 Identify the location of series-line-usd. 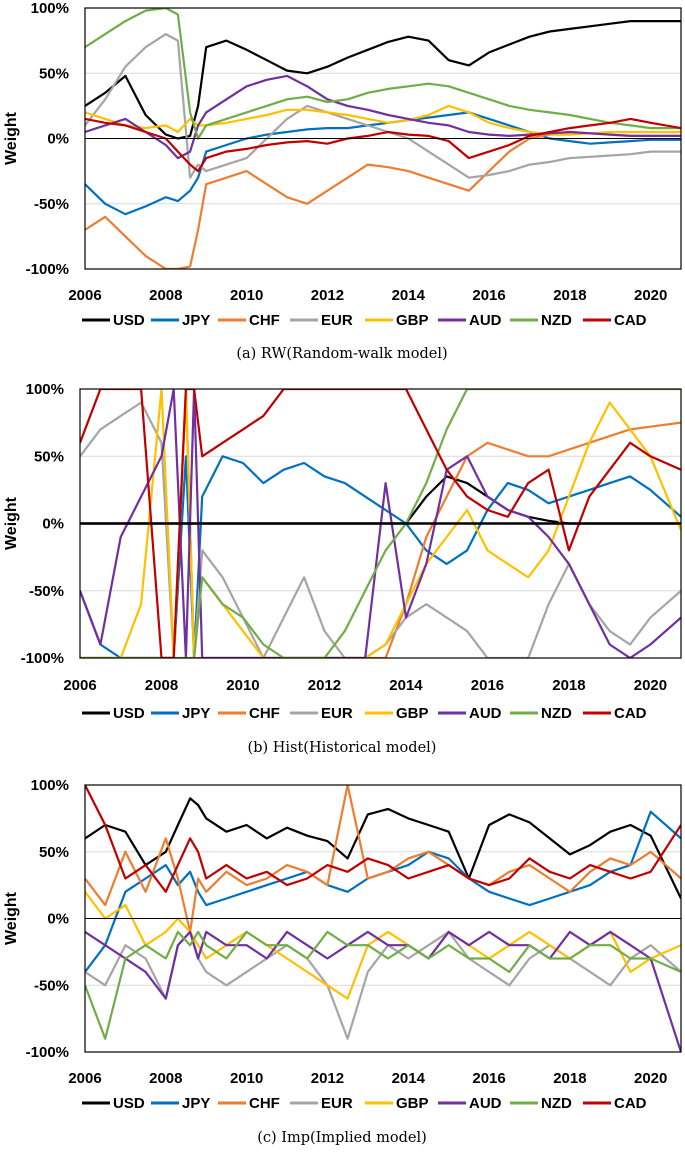
(380, 500).